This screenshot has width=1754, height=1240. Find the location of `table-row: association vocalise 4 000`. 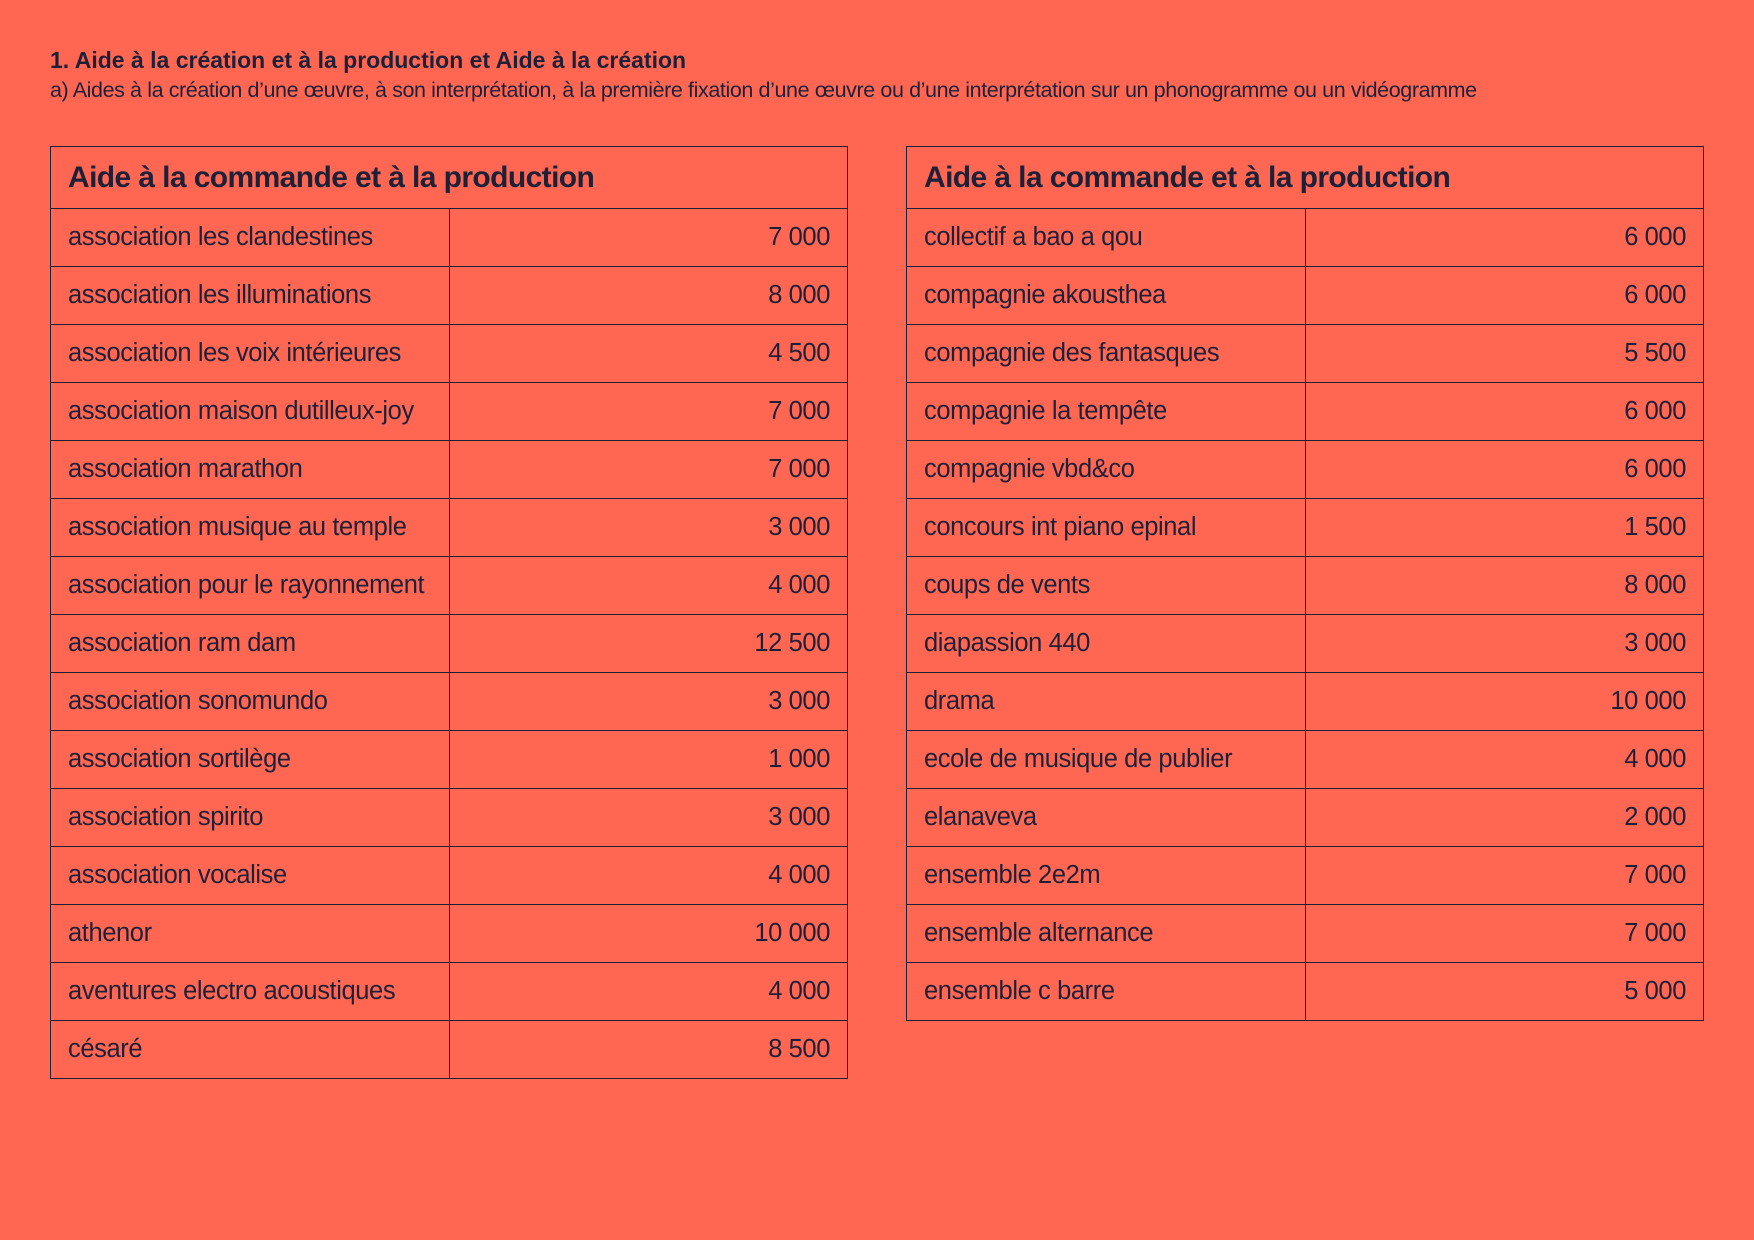

table-row: association vocalise 4 000 is located at coordinates (449, 875).